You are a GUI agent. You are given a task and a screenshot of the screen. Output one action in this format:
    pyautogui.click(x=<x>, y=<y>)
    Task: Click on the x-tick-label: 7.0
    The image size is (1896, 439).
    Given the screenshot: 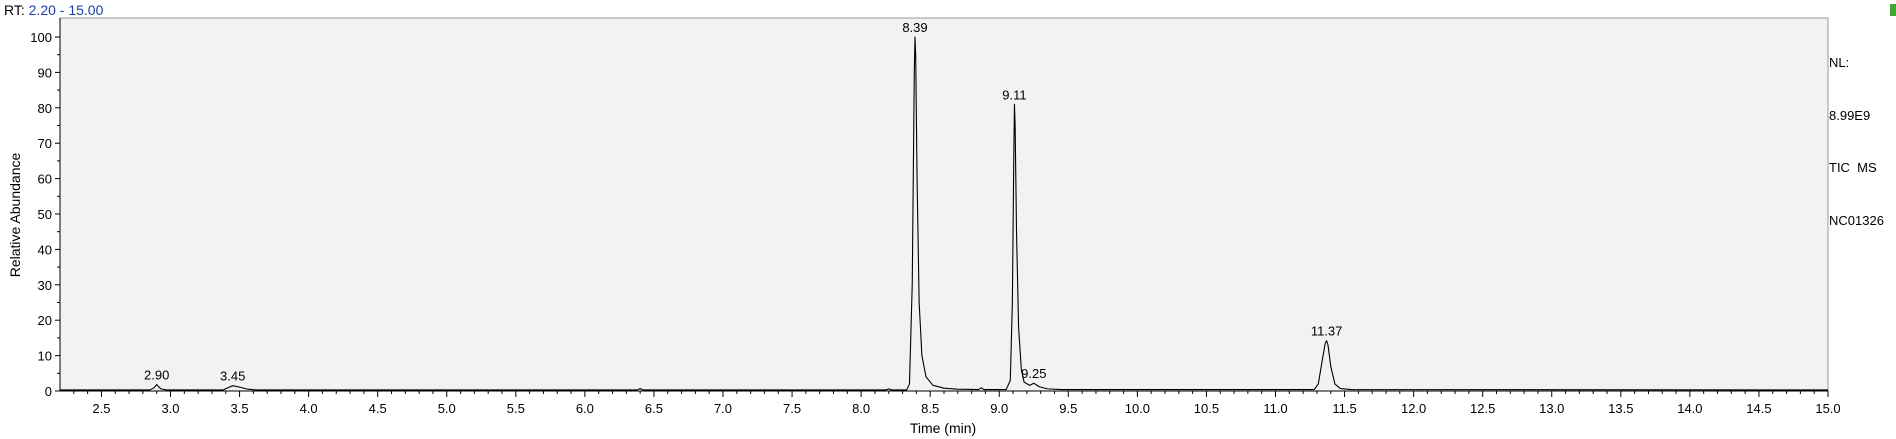 What is the action you would take?
    pyautogui.click(x=723, y=408)
    